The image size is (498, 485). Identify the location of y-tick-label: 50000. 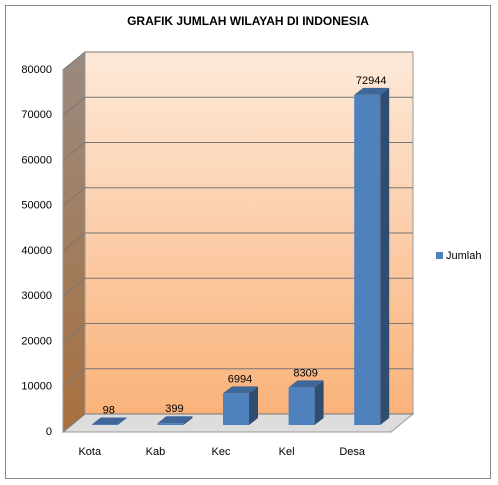
(36, 206).